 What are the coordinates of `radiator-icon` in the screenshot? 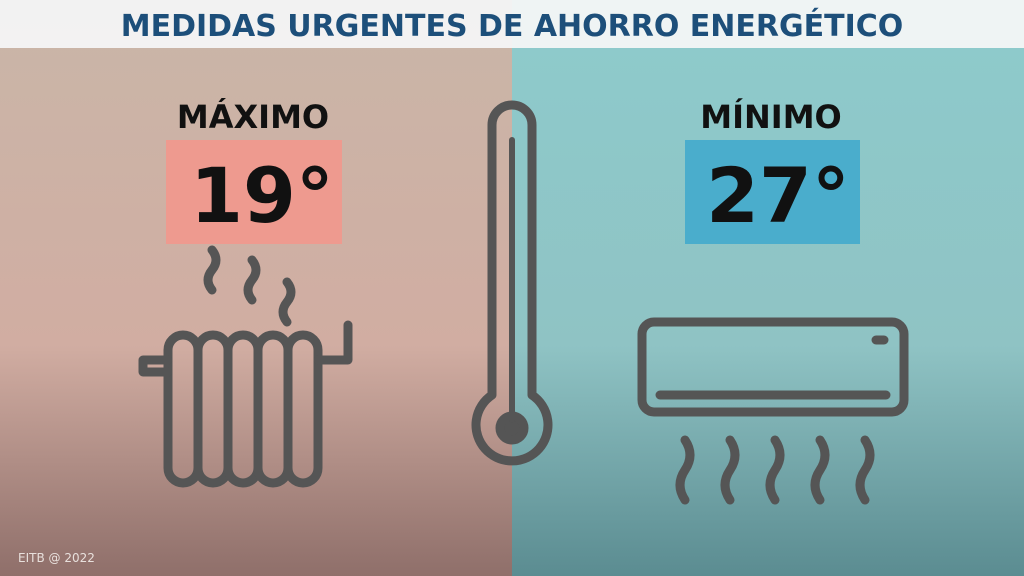 It's located at (245, 366).